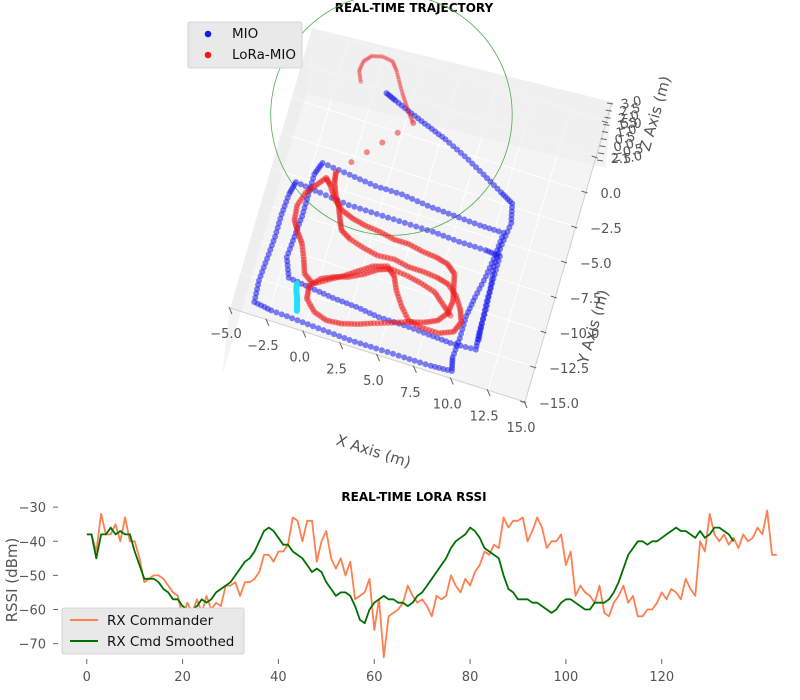 Image resolution: width=800 pixels, height=700 pixels. I want to click on rssi-x-tick-label: 80, so click(470, 677).